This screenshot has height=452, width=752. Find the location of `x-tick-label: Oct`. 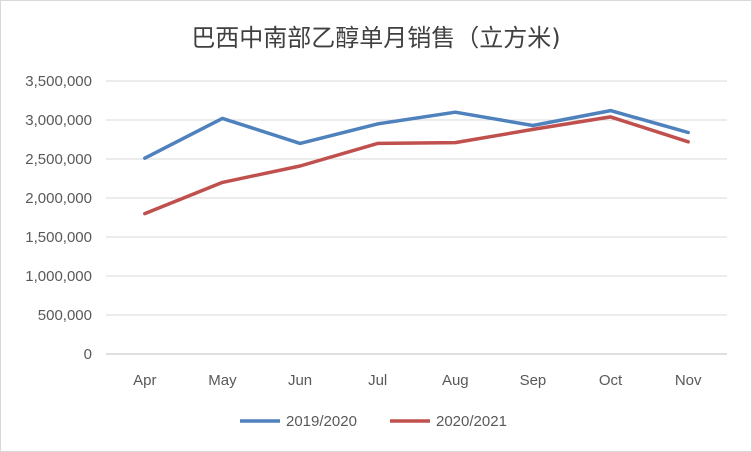

x-tick-label: Oct is located at coordinates (611, 380).